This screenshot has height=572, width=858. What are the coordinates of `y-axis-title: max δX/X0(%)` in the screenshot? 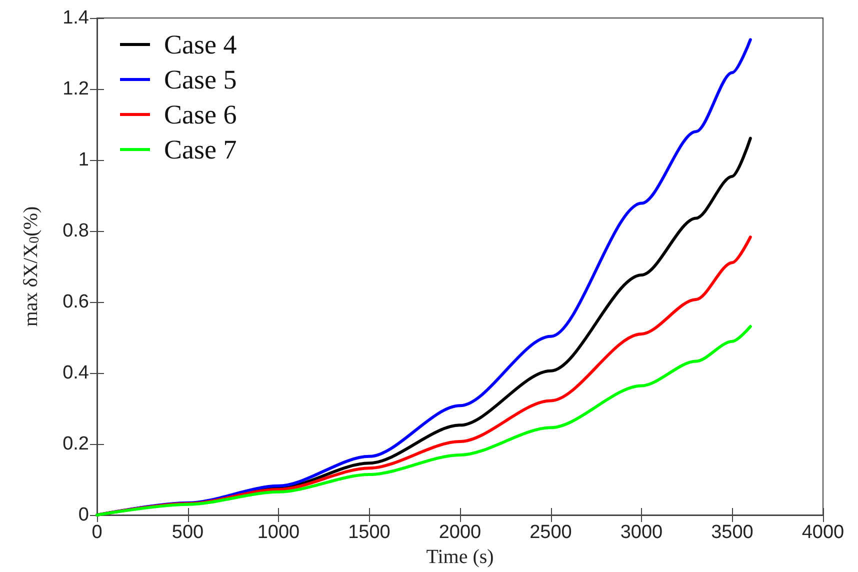 It's located at (31, 266).